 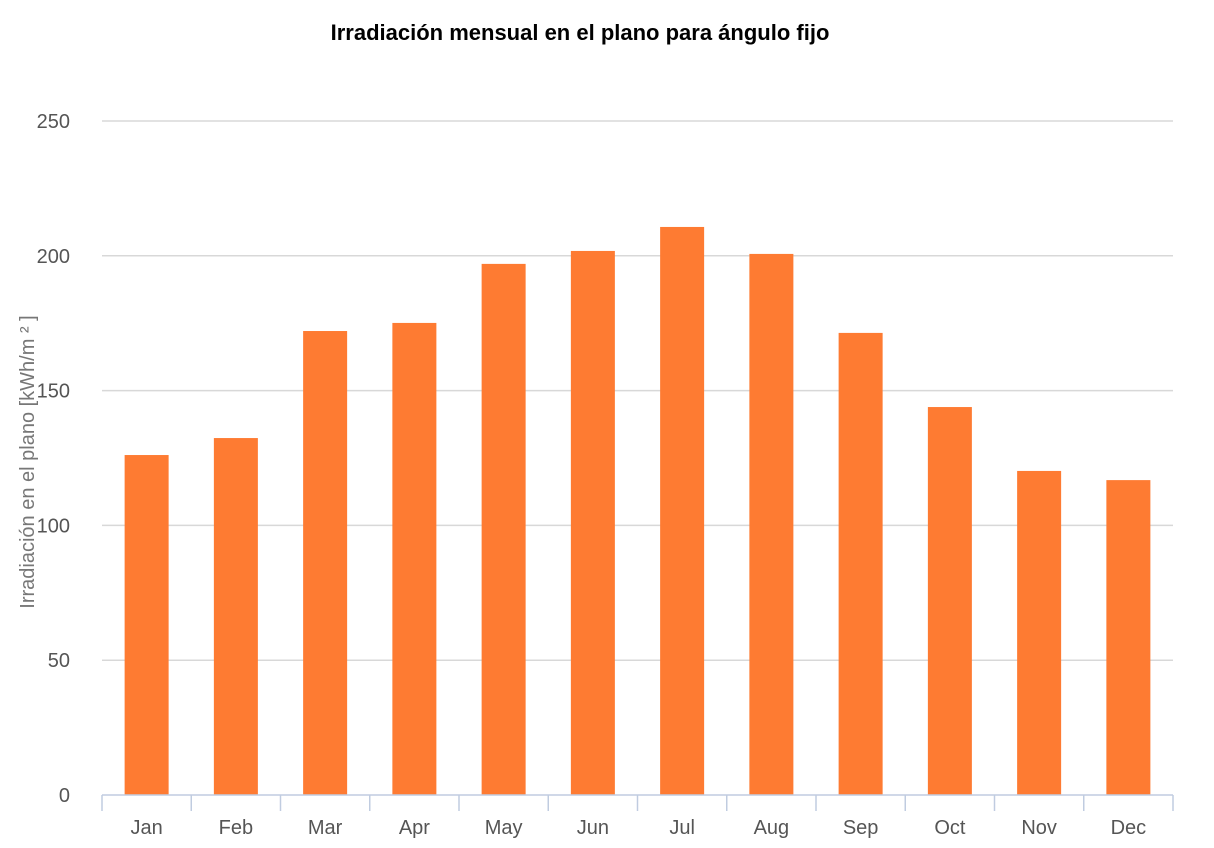 I want to click on x-tick-label: Jun, so click(x=593, y=828).